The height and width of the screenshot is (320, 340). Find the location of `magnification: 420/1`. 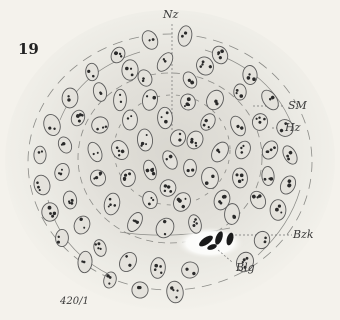

magnification: 420/1 is located at coordinates (74, 301).